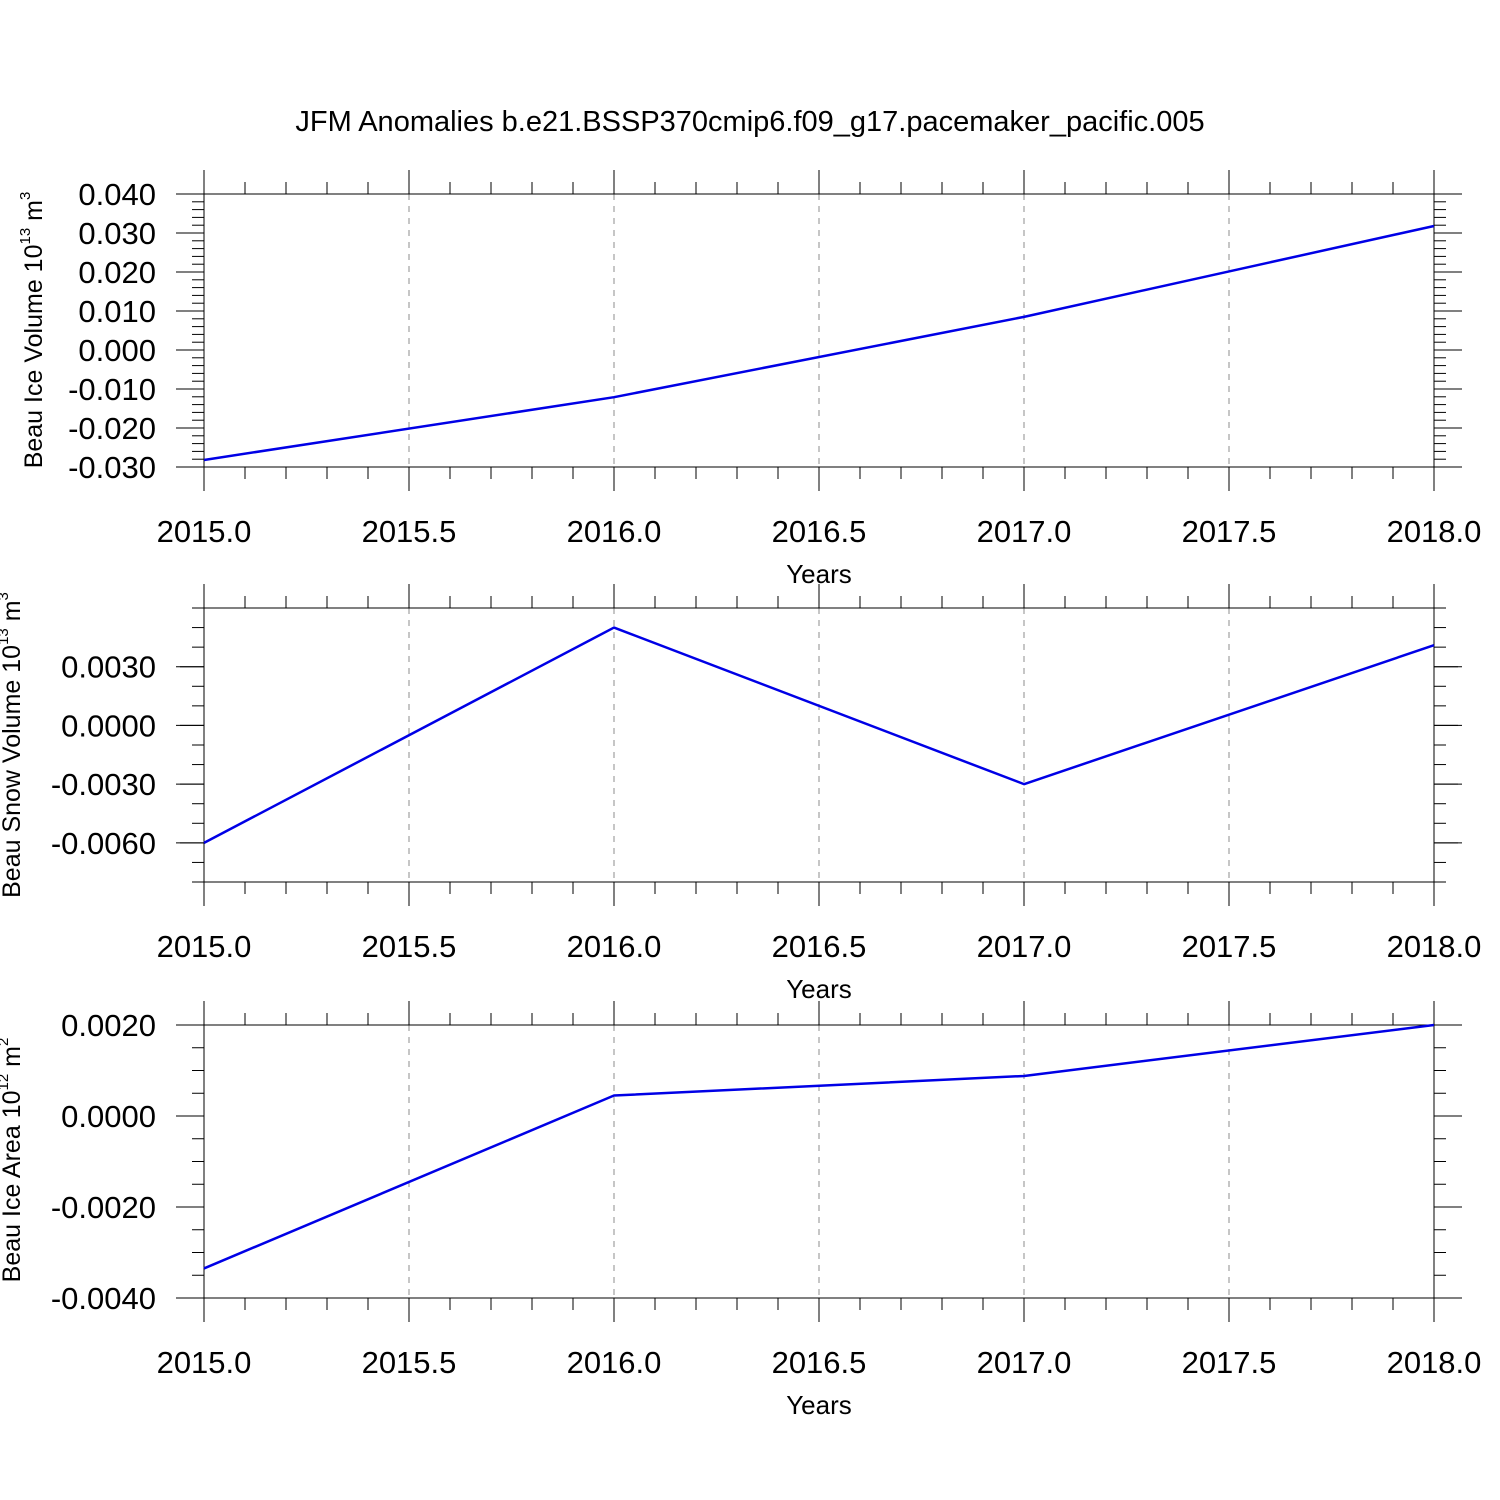  What do you see at coordinates (117, 272) in the screenshot?
I see `y-tick-label: 0.020` at bounding box center [117, 272].